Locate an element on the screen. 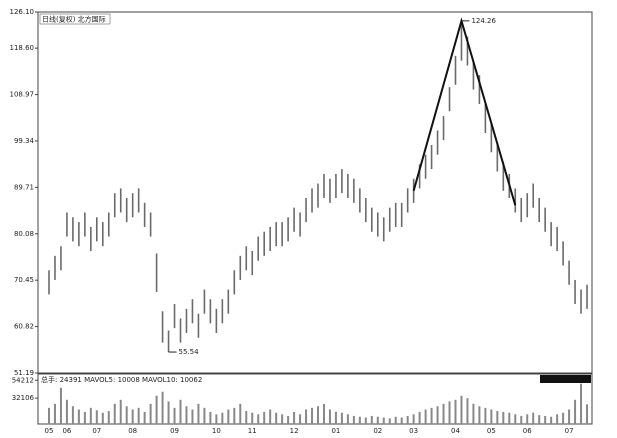  x-tick-label: 03 is located at coordinates (413, 431).